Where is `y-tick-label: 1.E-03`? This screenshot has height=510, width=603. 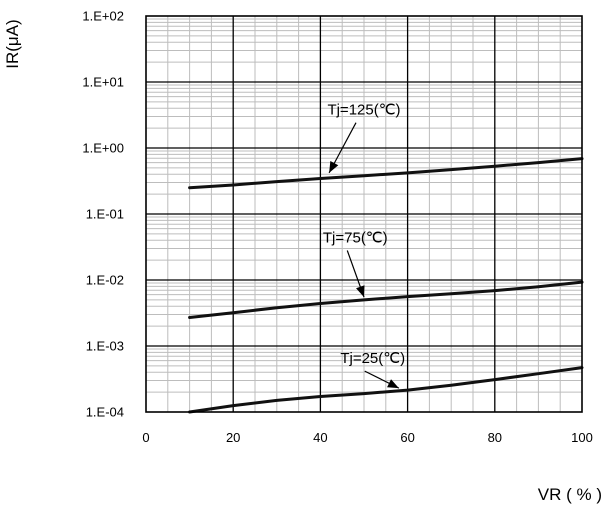
y-tick-label: 1.E-03 is located at coordinates (105, 346).